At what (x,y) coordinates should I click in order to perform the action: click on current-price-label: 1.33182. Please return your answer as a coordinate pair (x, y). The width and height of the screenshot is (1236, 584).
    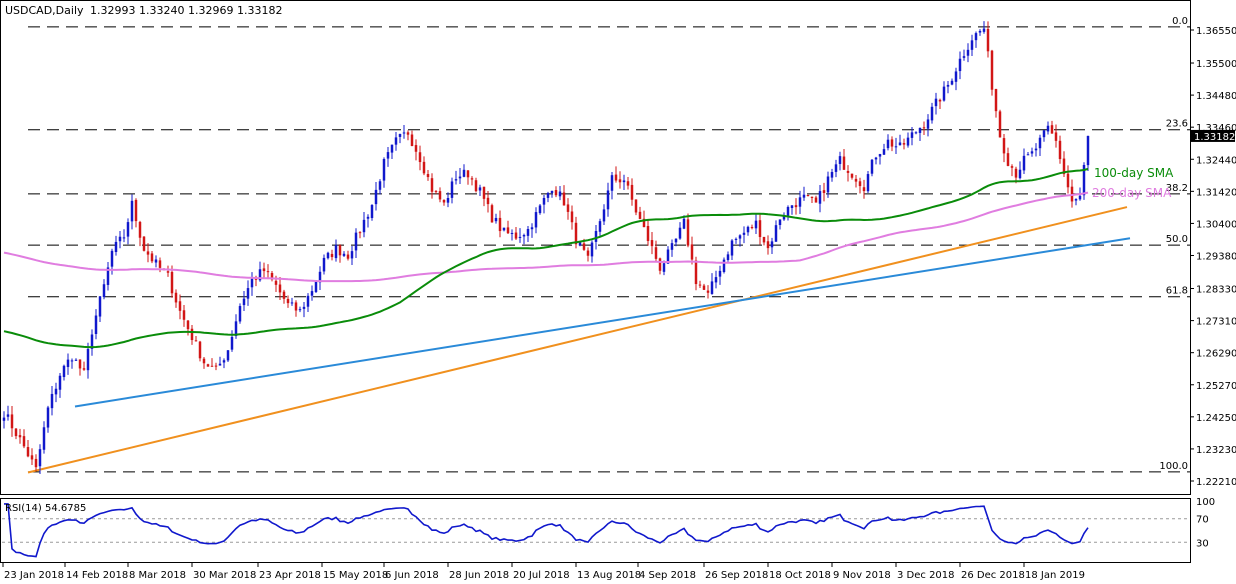
    Looking at the image, I should click on (1214, 137).